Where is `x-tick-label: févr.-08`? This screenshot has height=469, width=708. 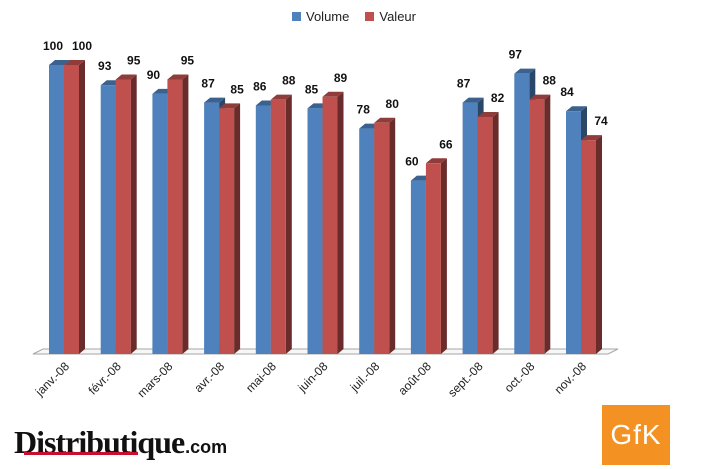 x-tick-label: févr.-08 is located at coordinates (105, 378).